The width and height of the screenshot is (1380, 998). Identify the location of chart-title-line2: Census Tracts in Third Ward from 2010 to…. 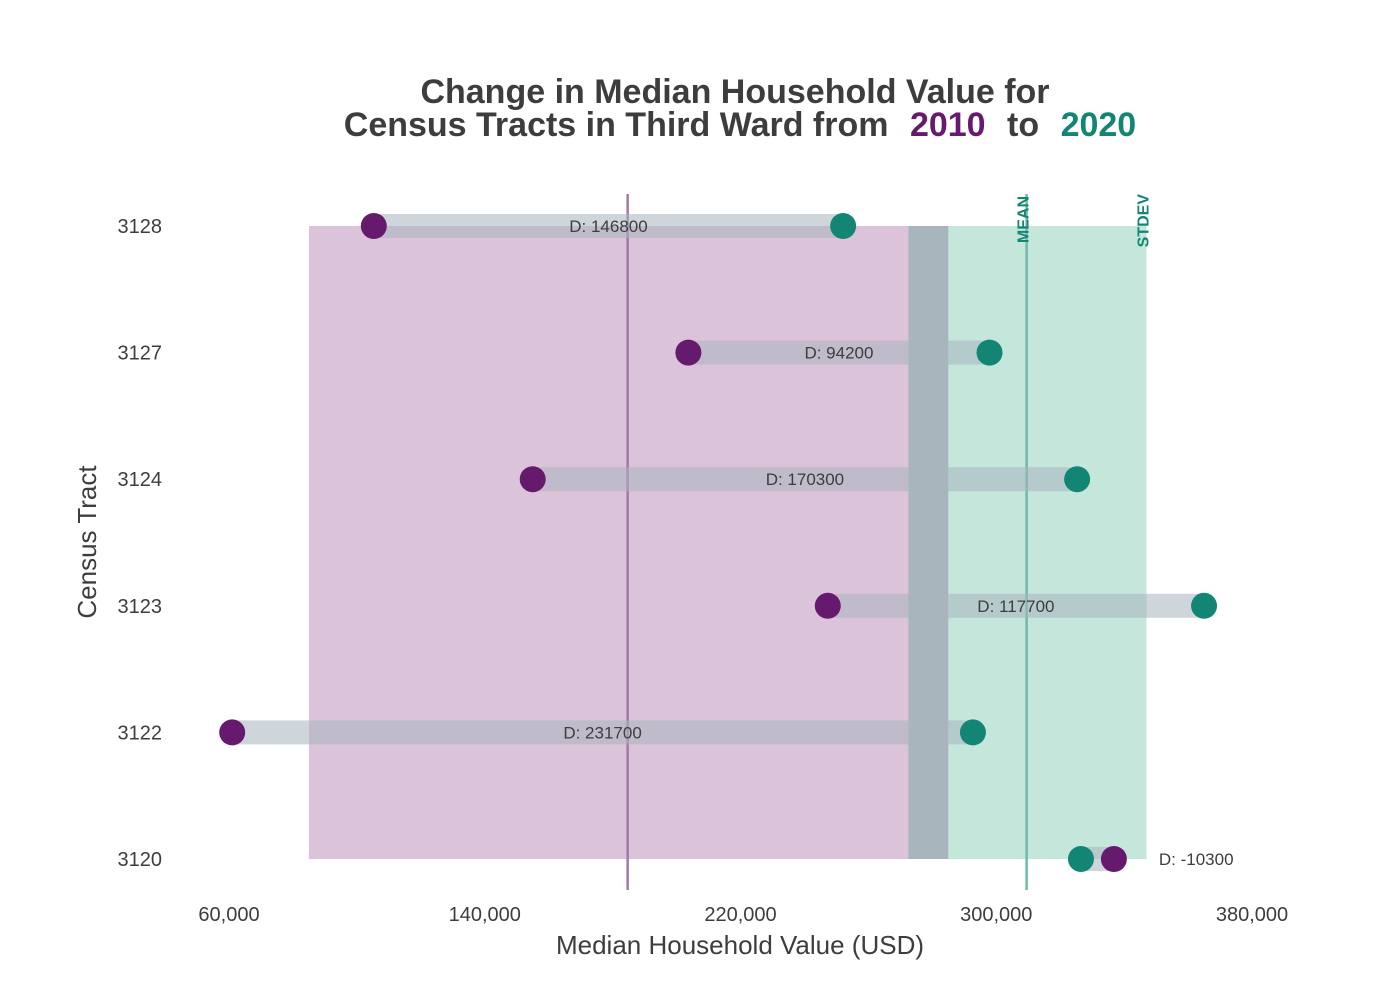
(740, 125).